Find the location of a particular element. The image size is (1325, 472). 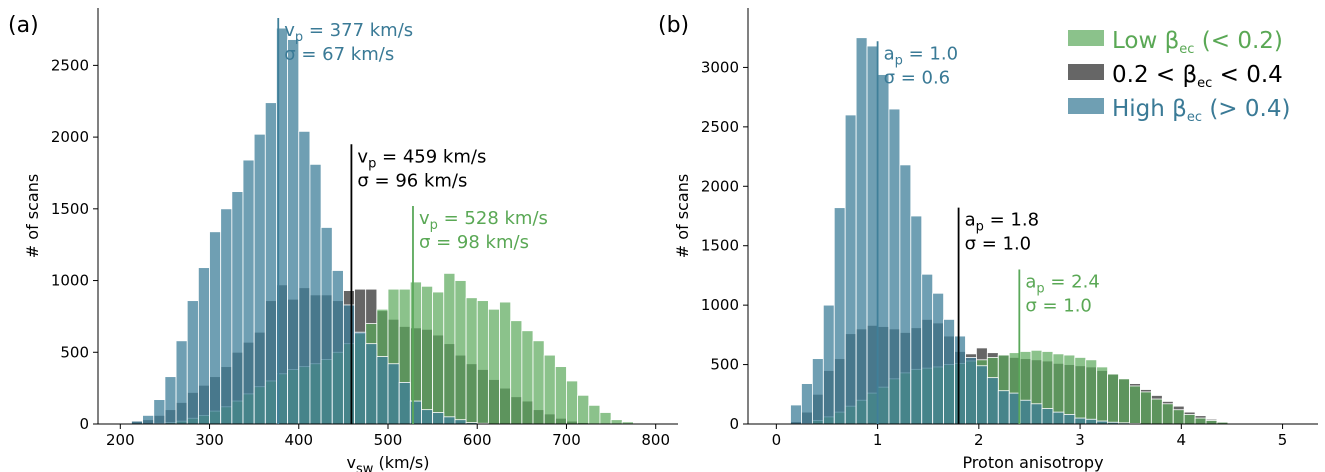

x-tick-label: 0 is located at coordinates (777, 440).